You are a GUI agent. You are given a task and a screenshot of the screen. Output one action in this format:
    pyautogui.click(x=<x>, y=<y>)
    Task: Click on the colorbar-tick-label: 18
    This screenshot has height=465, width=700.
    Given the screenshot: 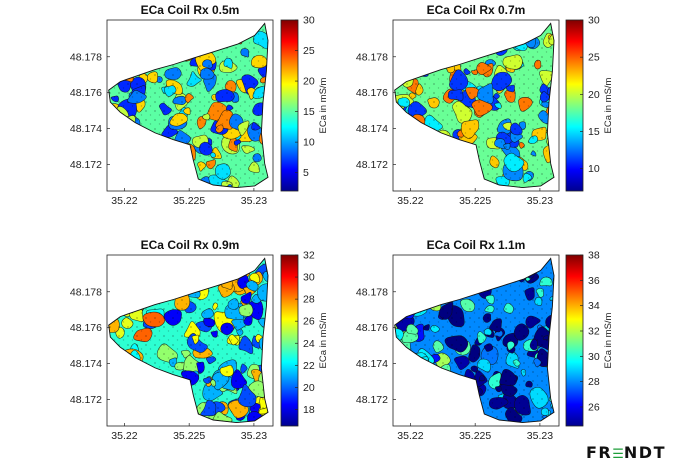 What is the action you would take?
    pyautogui.click(x=309, y=410)
    